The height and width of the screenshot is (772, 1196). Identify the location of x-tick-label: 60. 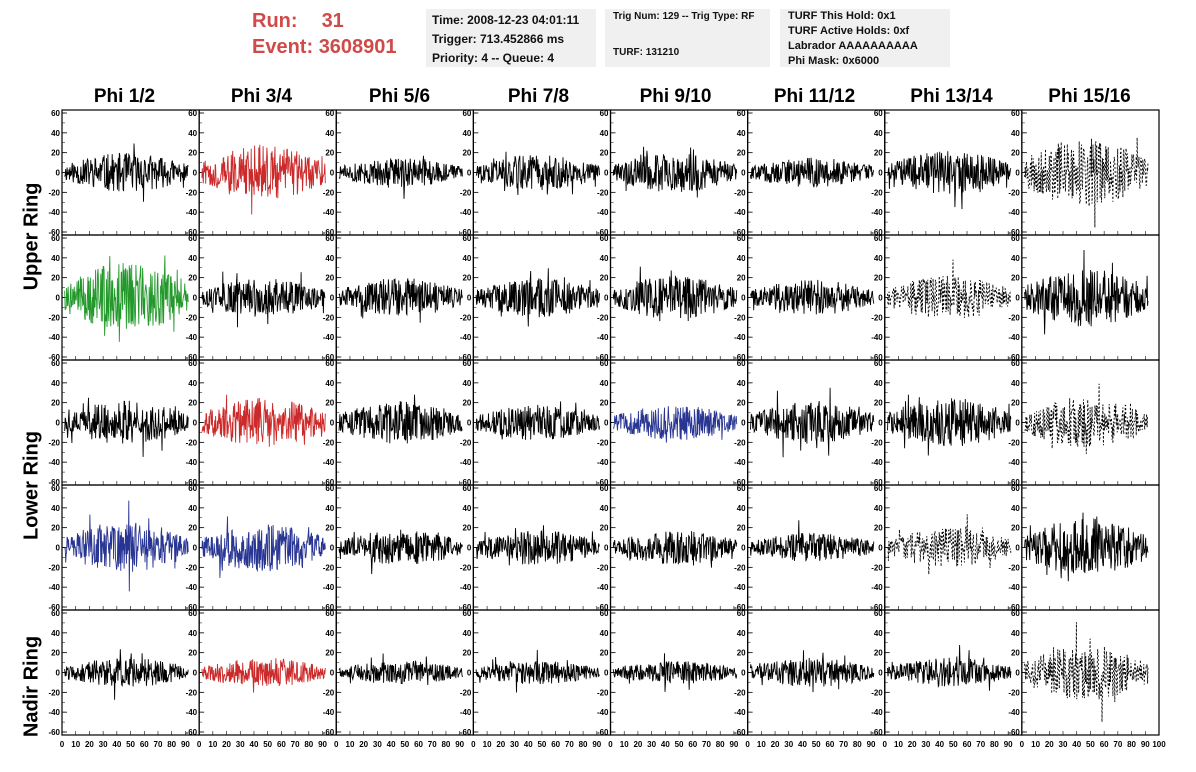
(692, 744).